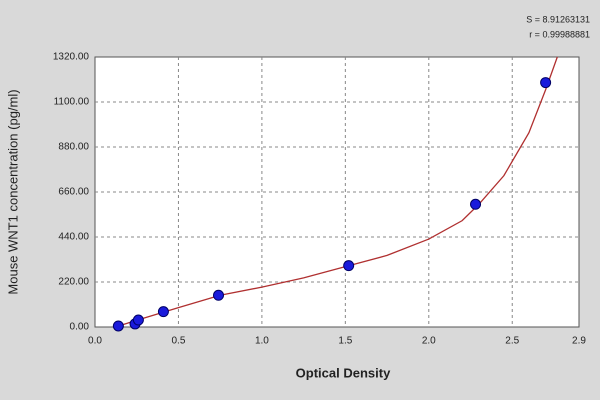 This screenshot has width=600, height=400. What do you see at coordinates (73, 147) in the screenshot?
I see `y-tick-label: 880.00` at bounding box center [73, 147].